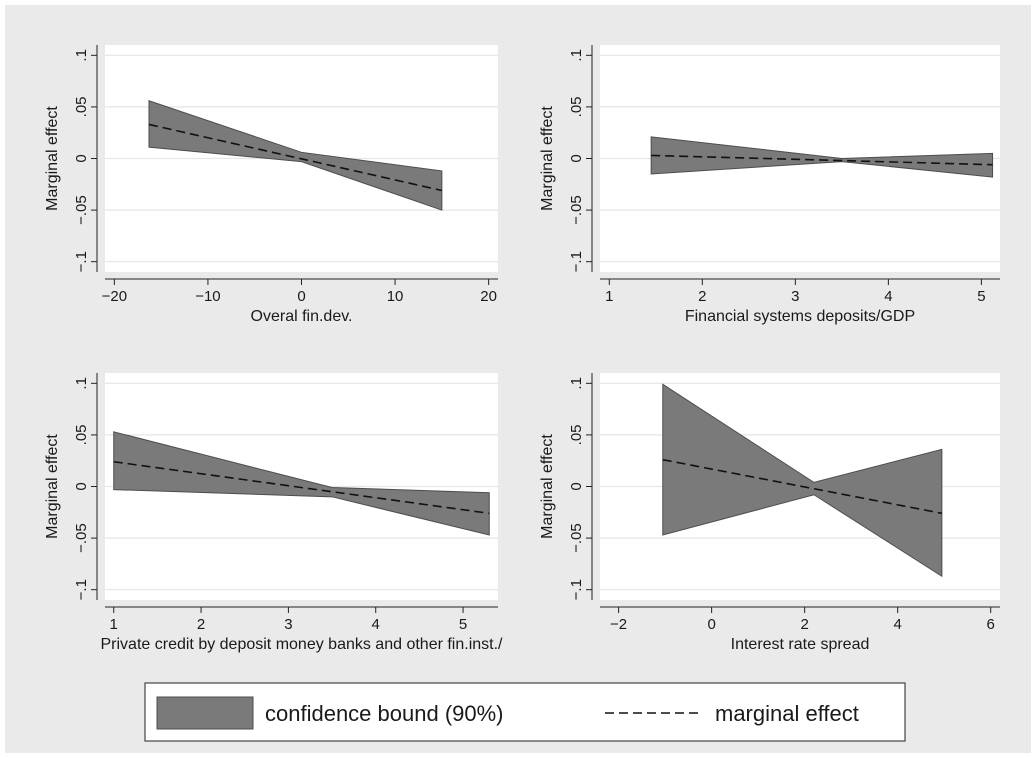  Describe the element at coordinates (384, 713) in the screenshot. I see `legend-label-confidence: confidence bound (90%)` at that location.